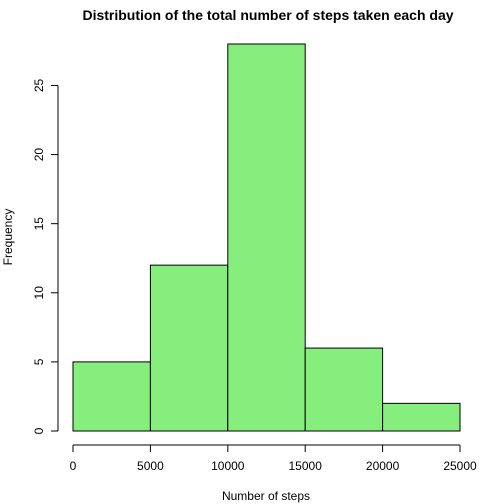  What do you see at coordinates (39, 293) in the screenshot?
I see `y-tick-label: 10` at bounding box center [39, 293].